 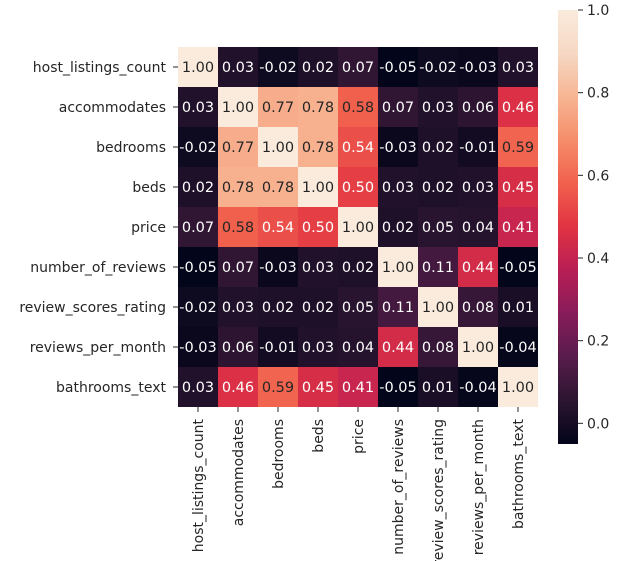 What do you see at coordinates (131, 148) in the screenshot?
I see `y-tick-label: bedrooms` at bounding box center [131, 148].